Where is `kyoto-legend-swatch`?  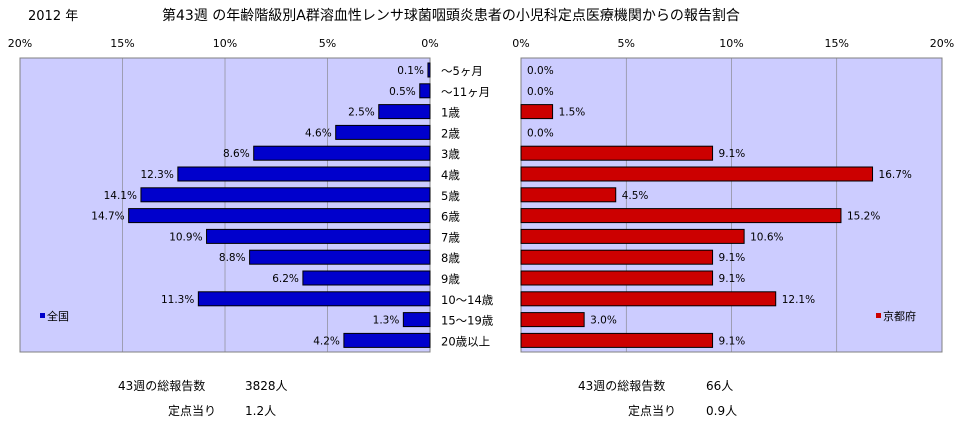 kyoto-legend-swatch is located at coordinates (878, 315).